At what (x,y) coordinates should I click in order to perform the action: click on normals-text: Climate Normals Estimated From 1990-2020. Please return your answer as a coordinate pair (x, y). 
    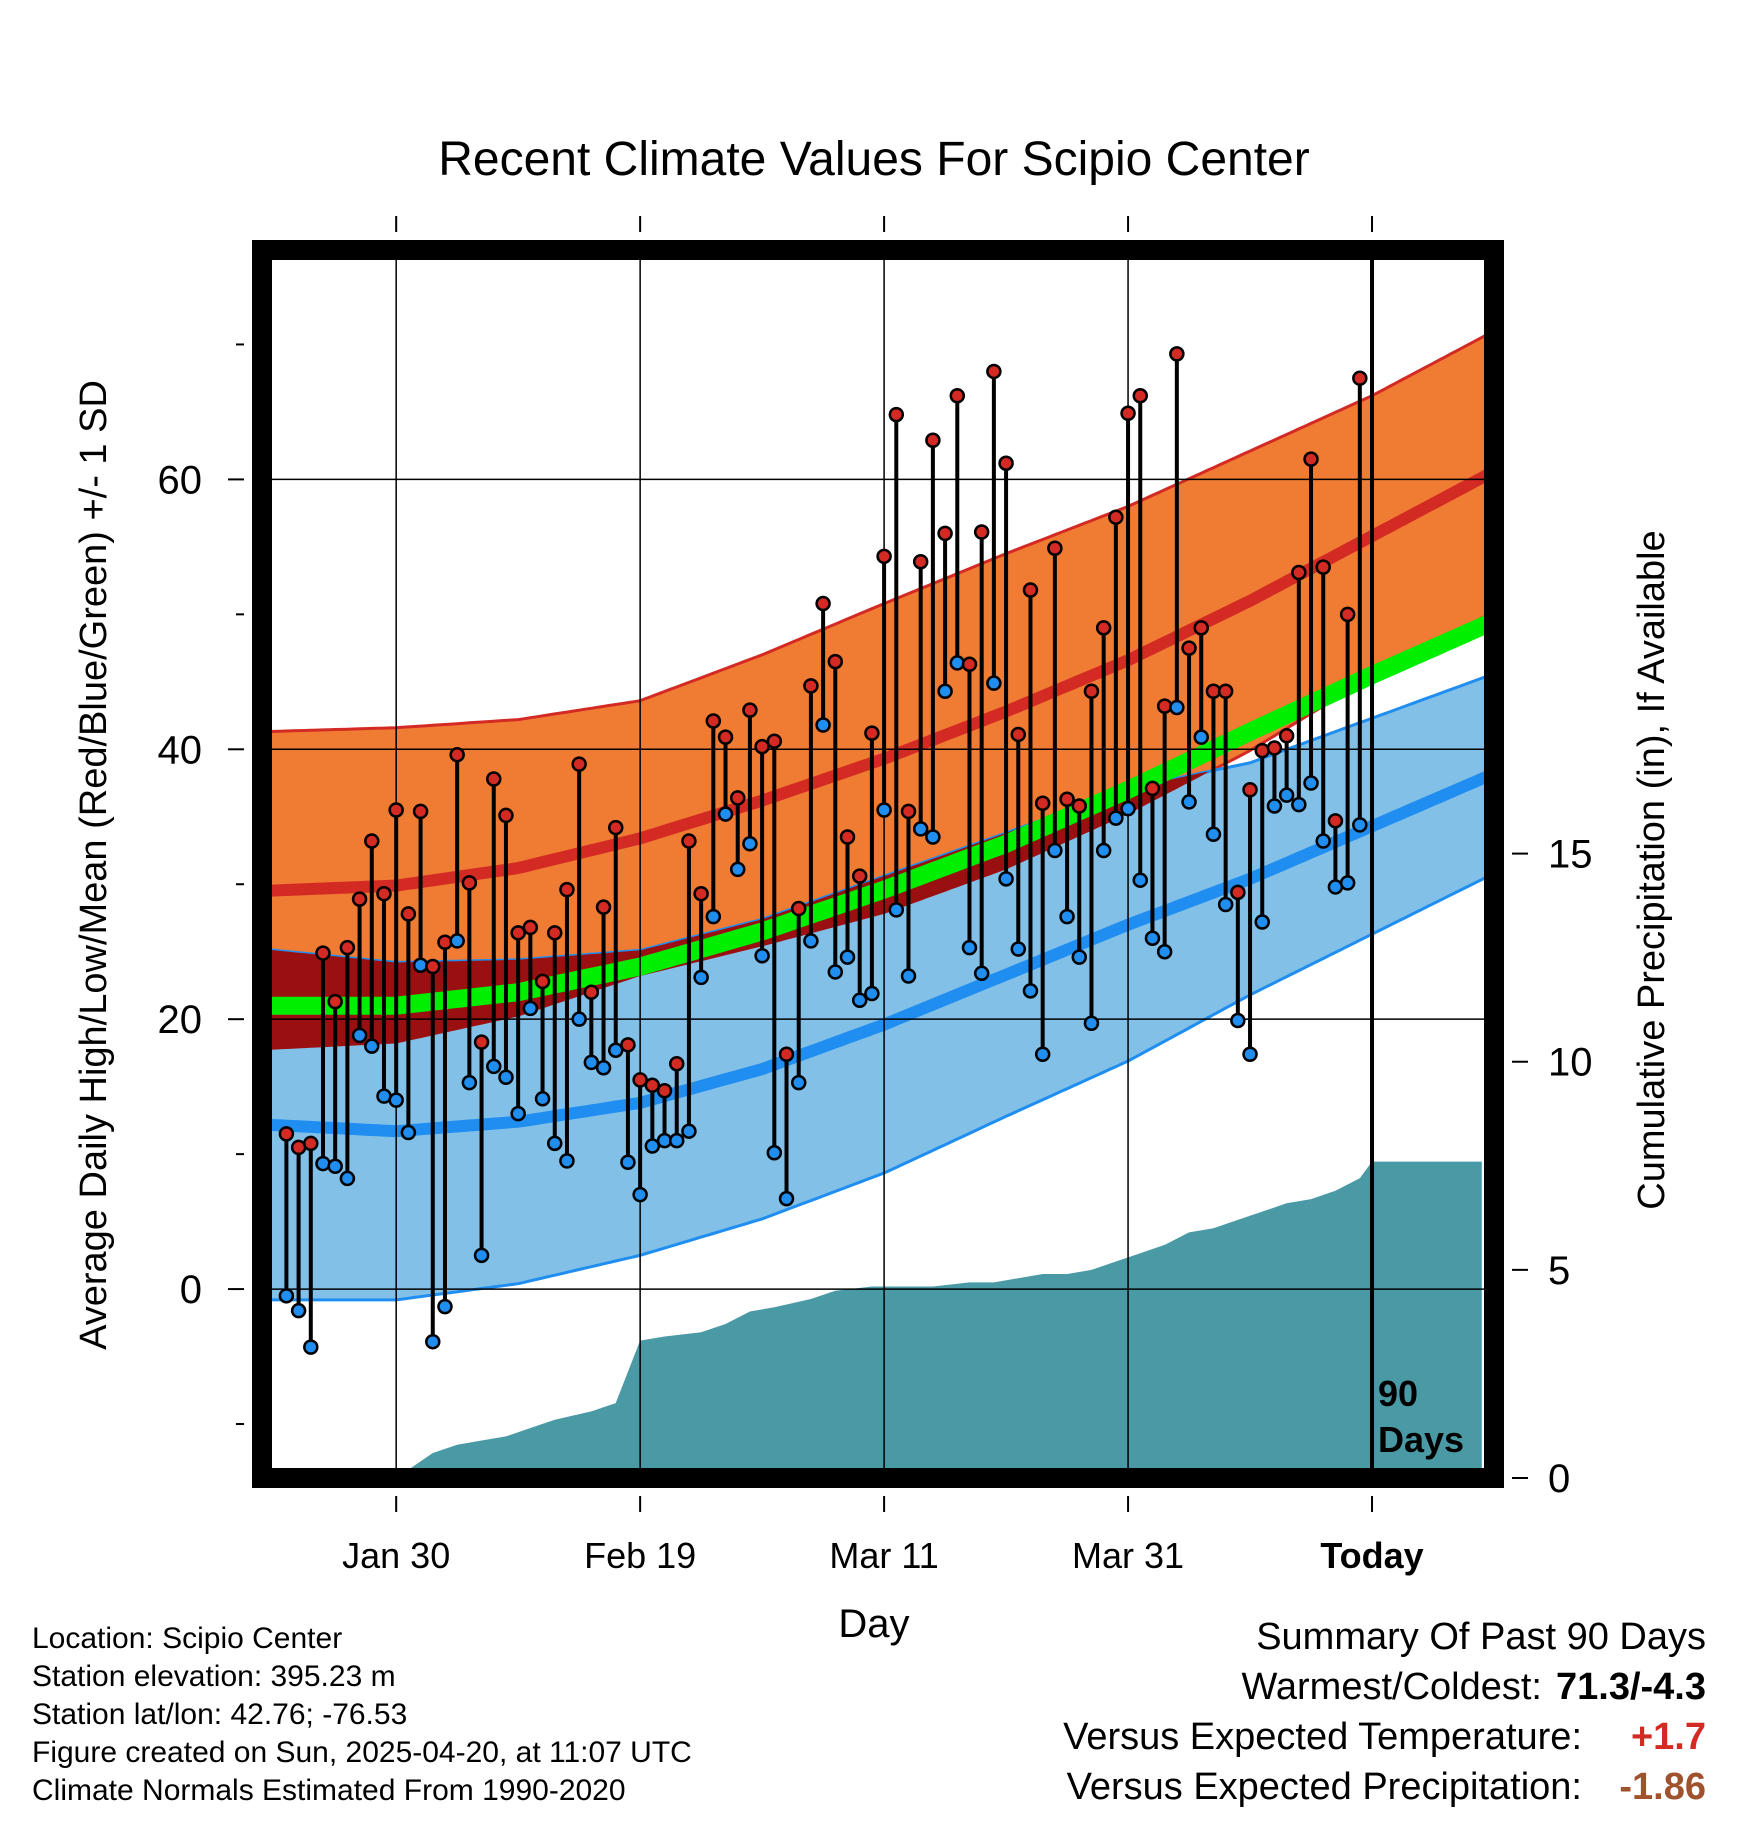
    Looking at the image, I should click on (329, 1790).